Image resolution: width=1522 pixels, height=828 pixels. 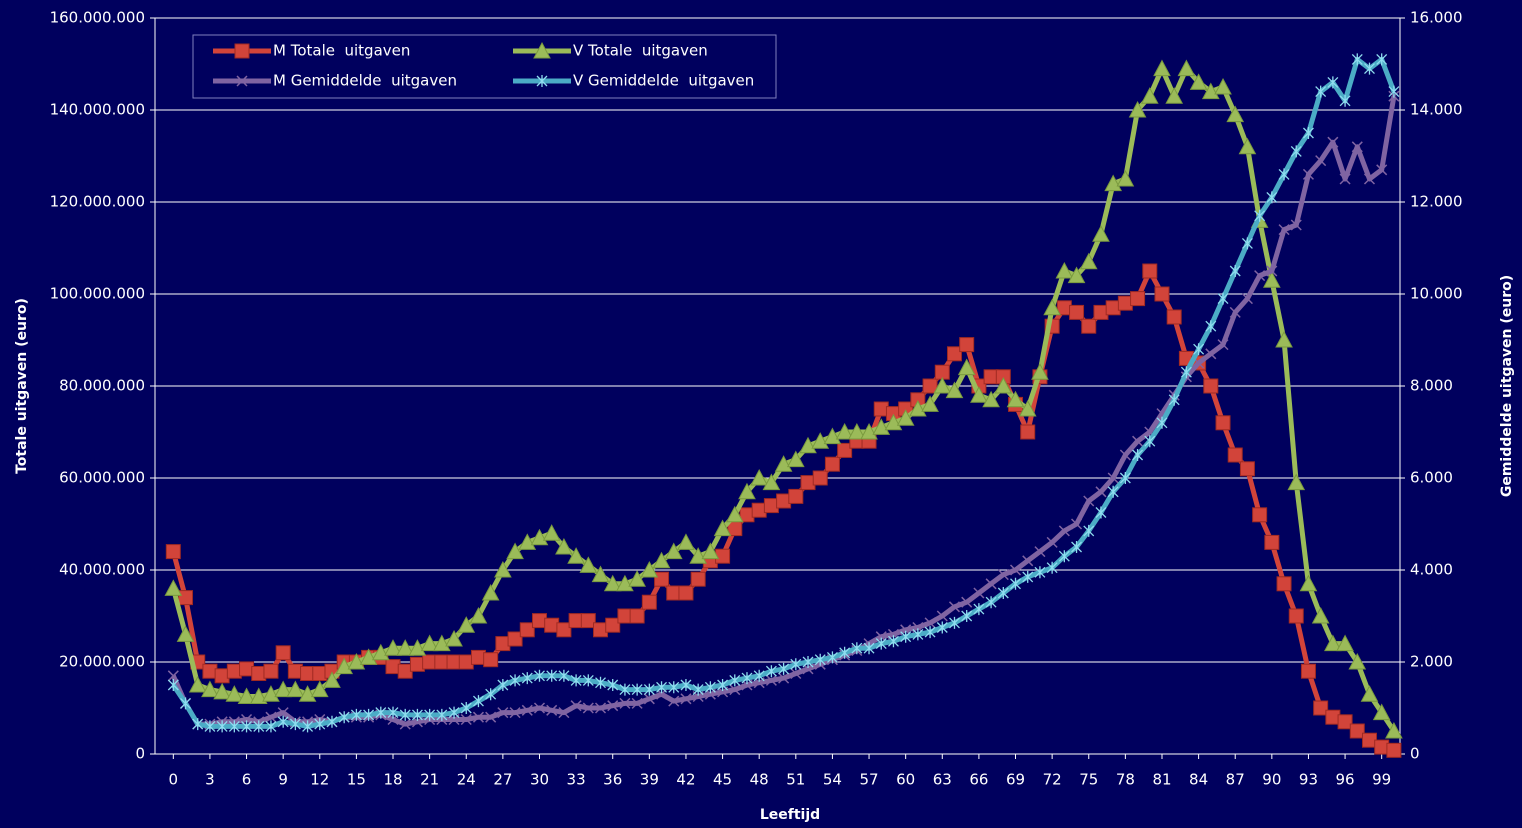 What do you see at coordinates (1507, 386) in the screenshot?
I see `y2-axis-title: Gemiddelde uitgaven (euro)` at bounding box center [1507, 386].